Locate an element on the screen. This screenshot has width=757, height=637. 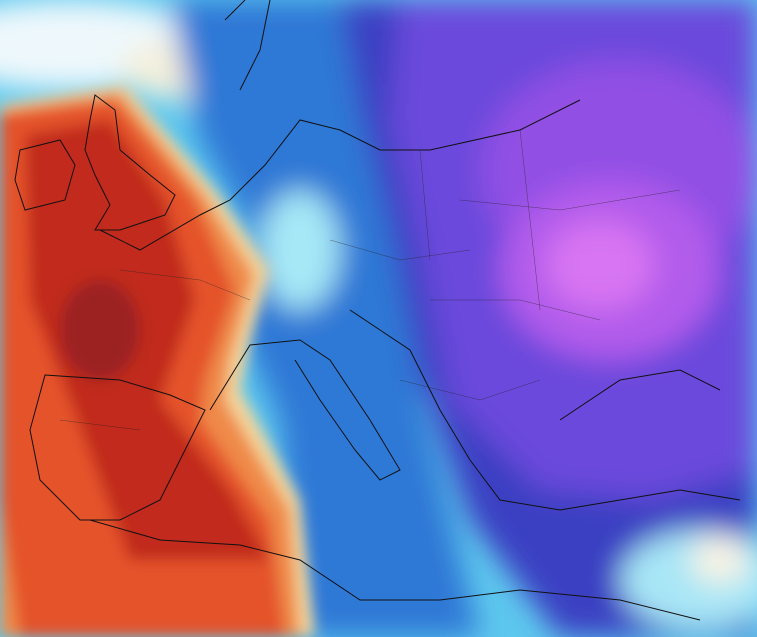
white-patch is located at coordinates (720, 560).